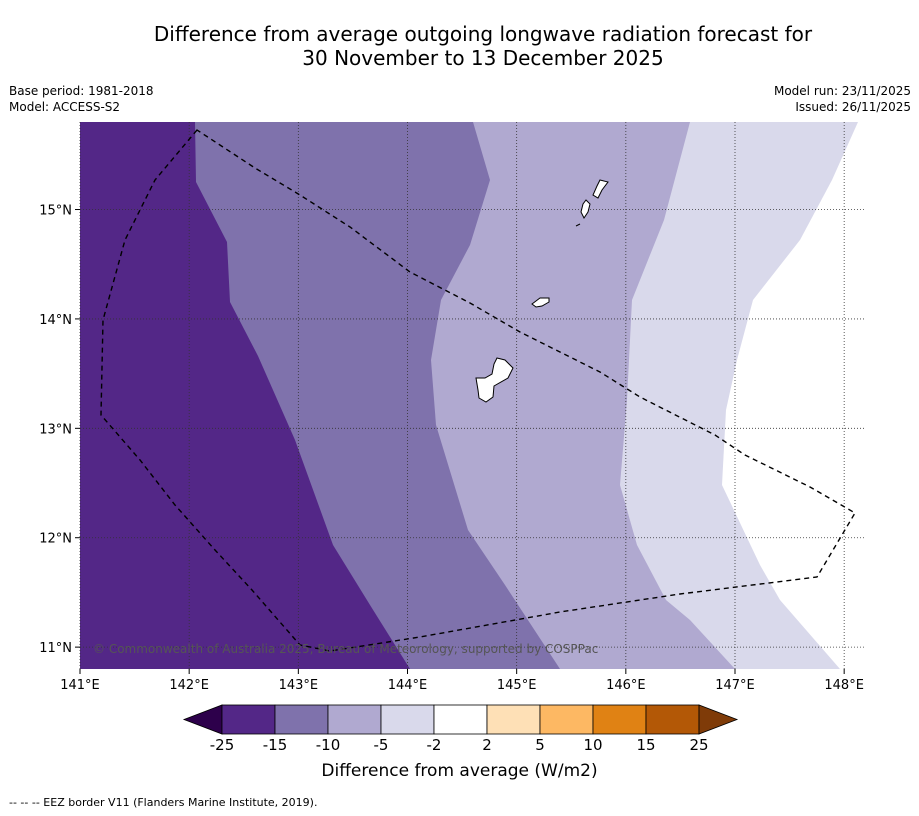  Describe the element at coordinates (55, 648) in the screenshot. I see `latitude-label: 11°N` at that location.